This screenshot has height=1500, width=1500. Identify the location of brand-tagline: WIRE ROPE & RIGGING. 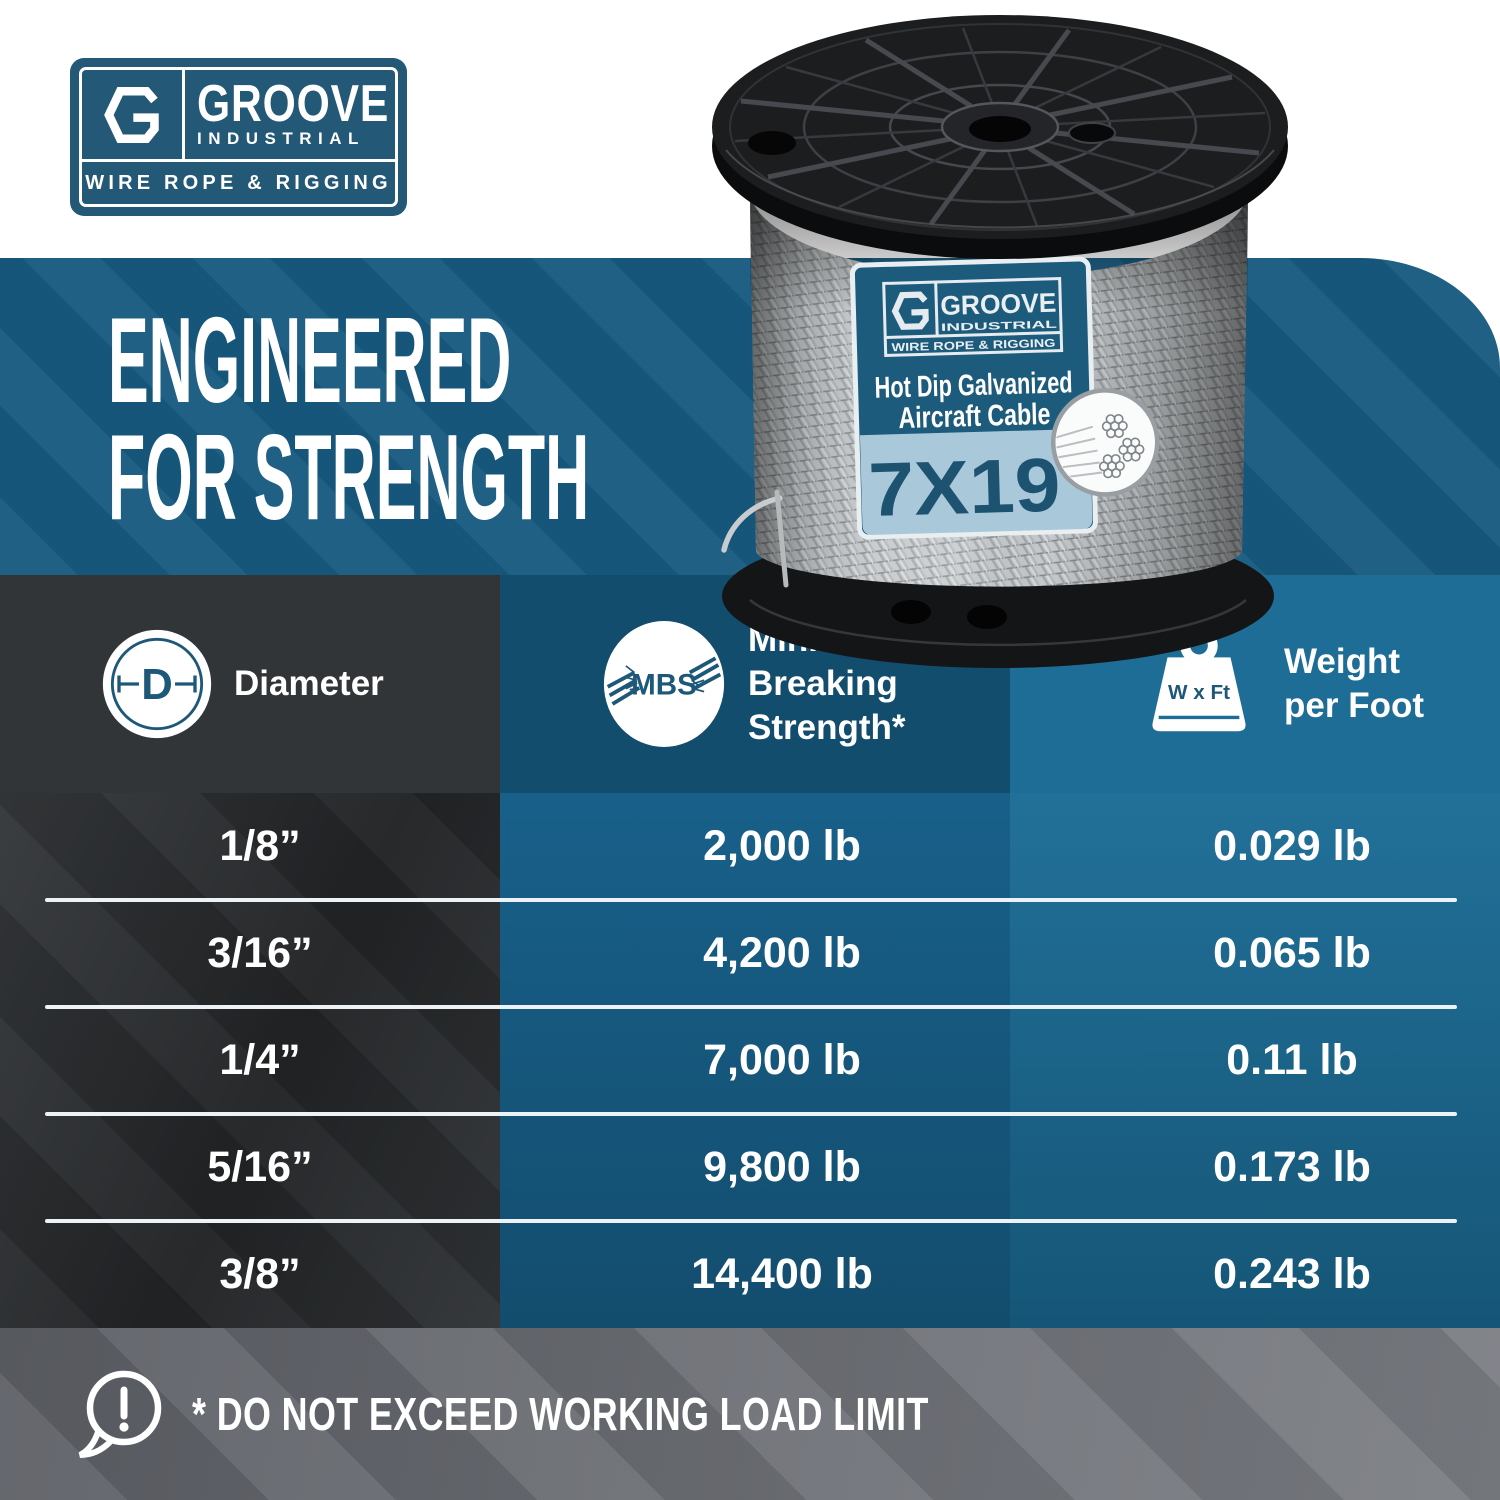
(238, 182).